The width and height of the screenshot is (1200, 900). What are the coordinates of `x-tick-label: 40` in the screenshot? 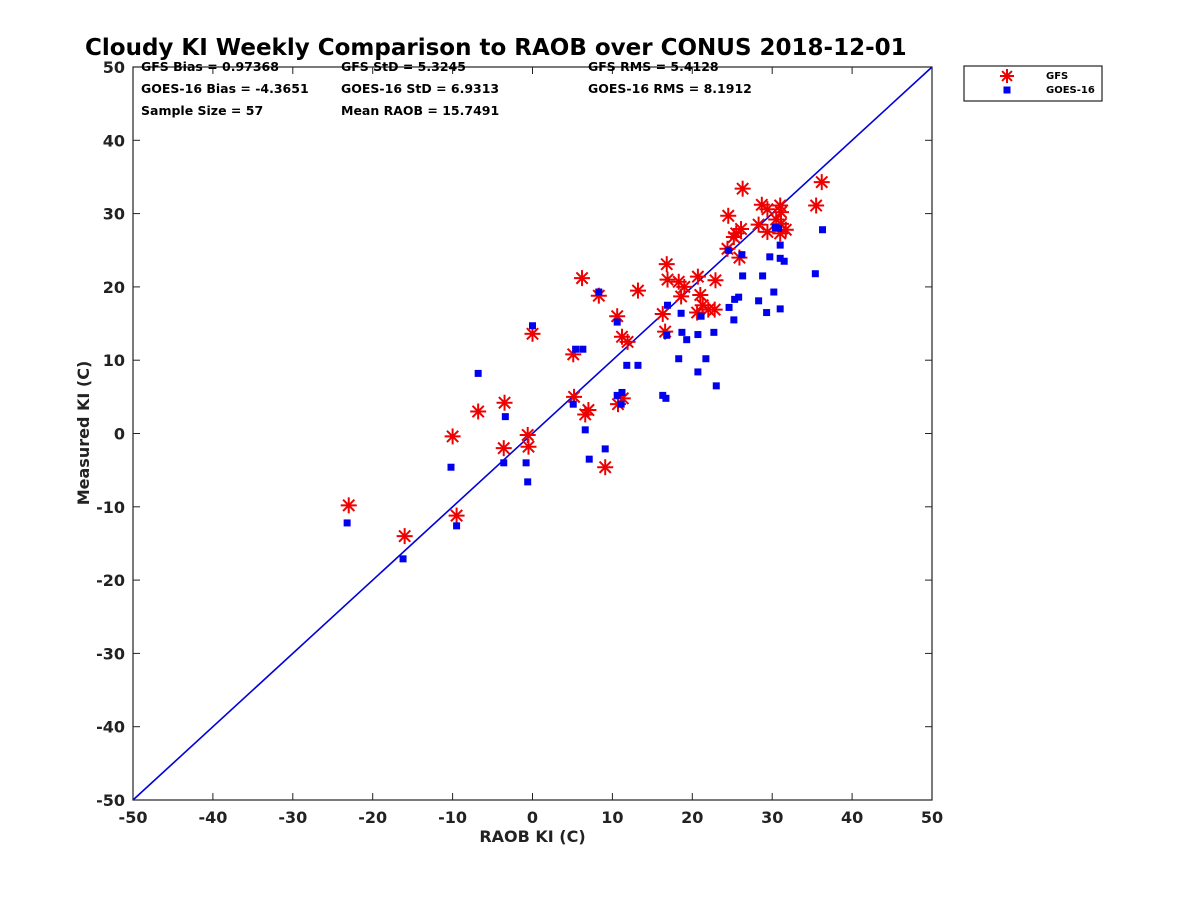 It's located at (852, 817).